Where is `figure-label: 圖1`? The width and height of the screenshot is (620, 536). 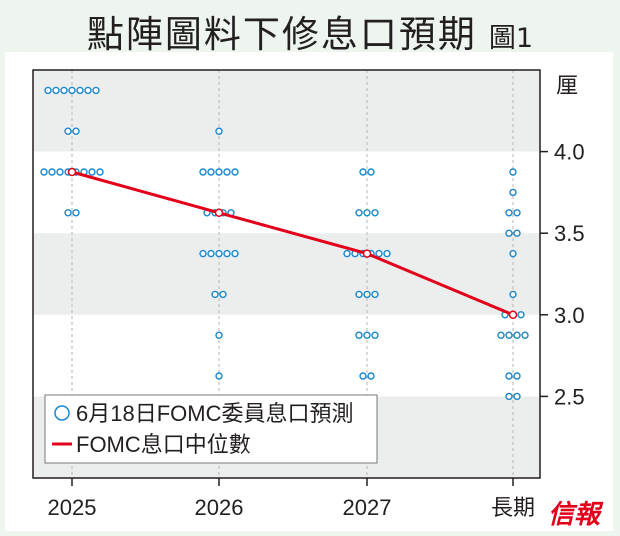
figure-label: 圖1 is located at coordinates (511, 38).